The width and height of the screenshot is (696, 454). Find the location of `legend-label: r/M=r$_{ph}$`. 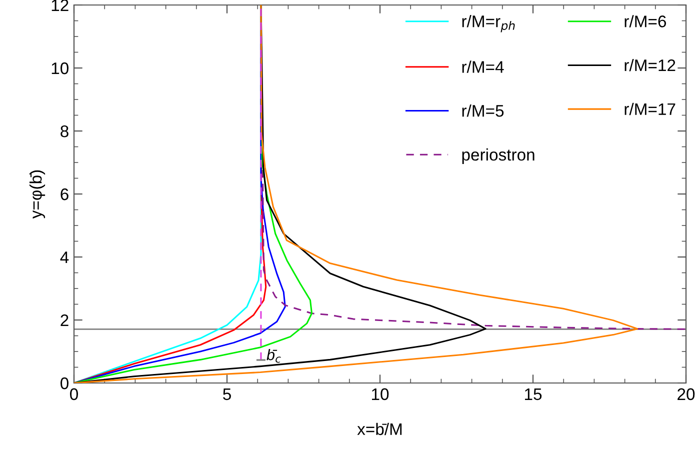

legend-label: r/M=r$_{ph}$ is located at coordinates (488, 23).